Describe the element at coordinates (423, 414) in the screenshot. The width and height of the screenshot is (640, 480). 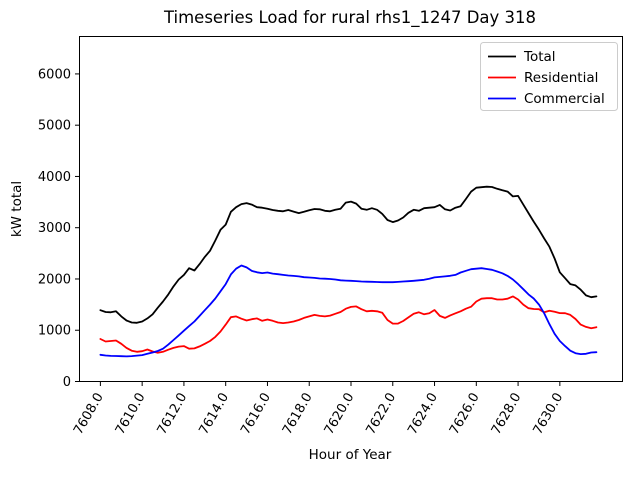
I see `x-tick-label: 7624.0` at that location.